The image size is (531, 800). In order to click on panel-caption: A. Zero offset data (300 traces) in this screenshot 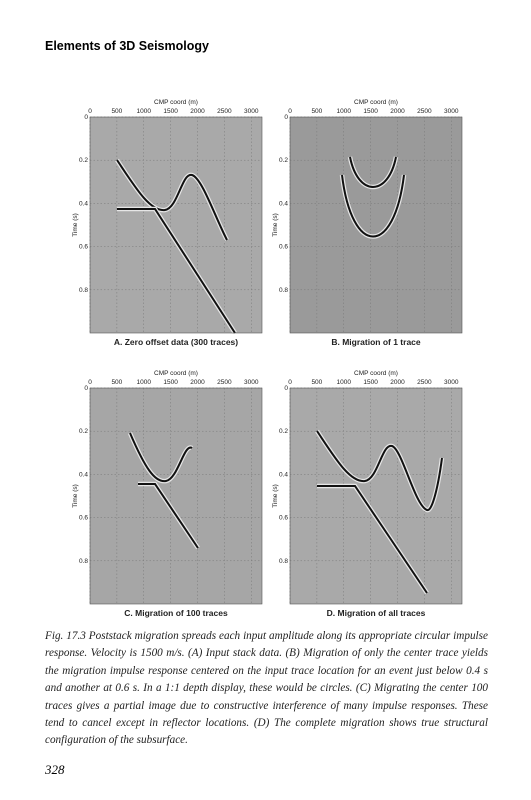, I will do `click(176, 342)`.